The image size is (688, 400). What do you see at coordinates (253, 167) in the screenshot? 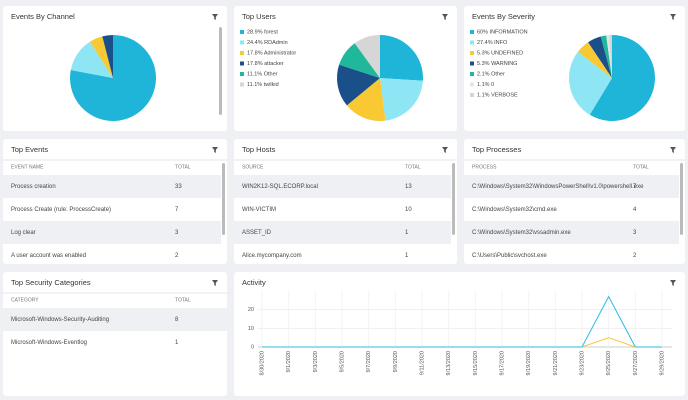
I see `column-header: SOURCE` at bounding box center [253, 167].